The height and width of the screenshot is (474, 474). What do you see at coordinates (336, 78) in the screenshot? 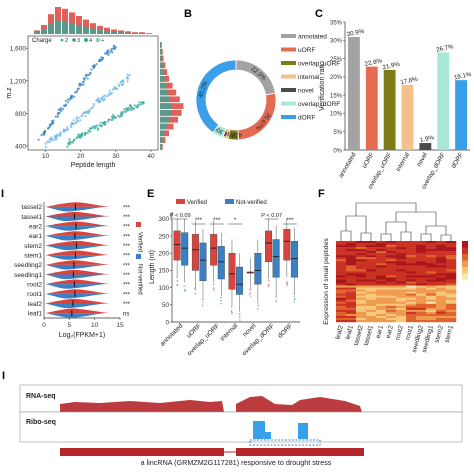
I see `y-tick-label: 20%` at bounding box center [336, 78].